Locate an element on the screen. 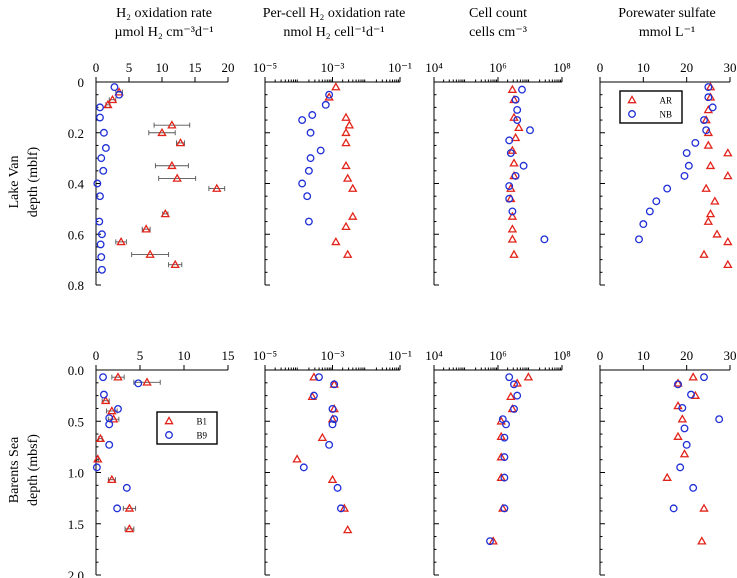  col-header-2-line2: cells cm⁻³ is located at coordinates (498, 32).